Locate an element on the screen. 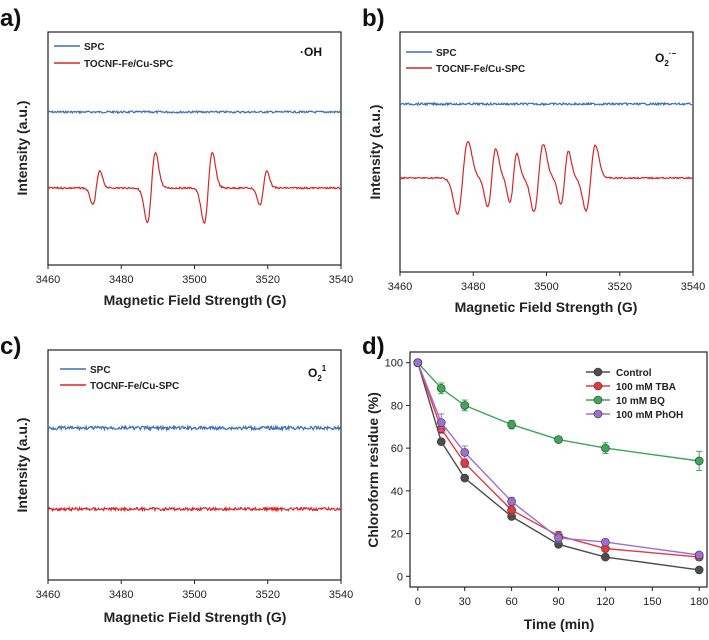 This screenshot has height=640, width=709. panel-a-x-ticks: 3460 3480 3500 3520 3540 is located at coordinates (194, 275).